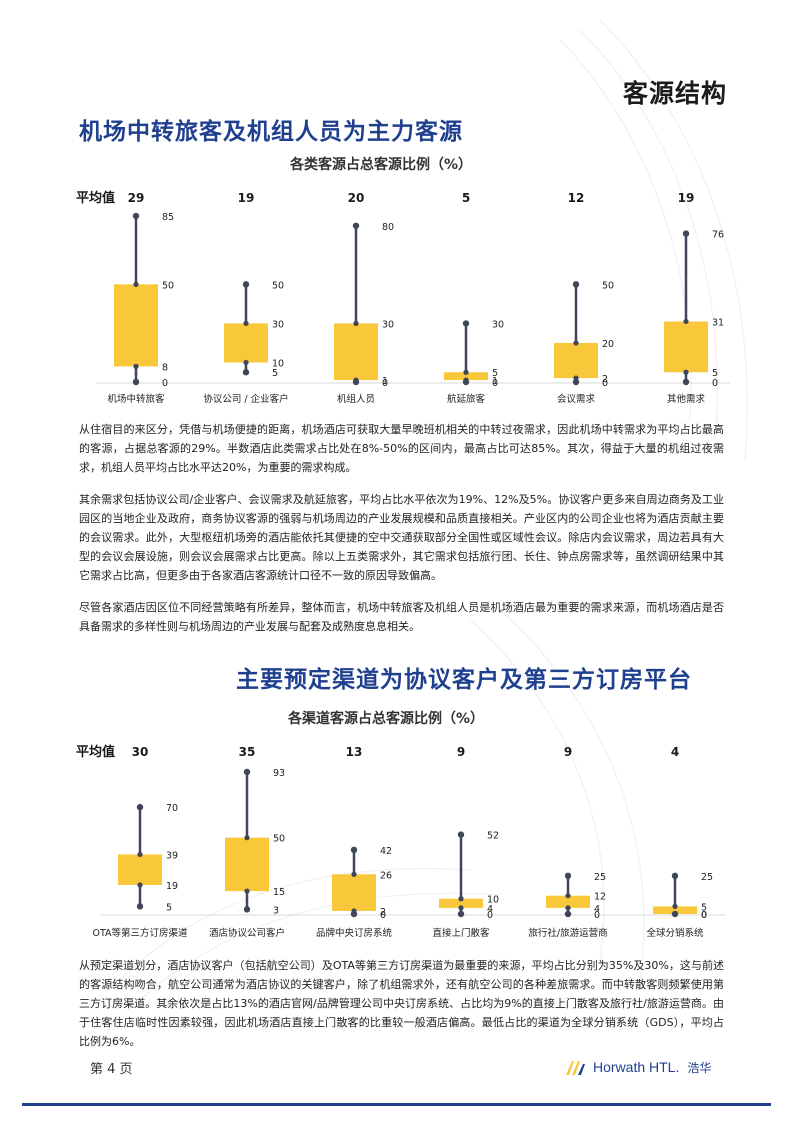 Image resolution: width=793 pixels, height=1122 pixels. I want to click on avg-value: 5, so click(466, 198).